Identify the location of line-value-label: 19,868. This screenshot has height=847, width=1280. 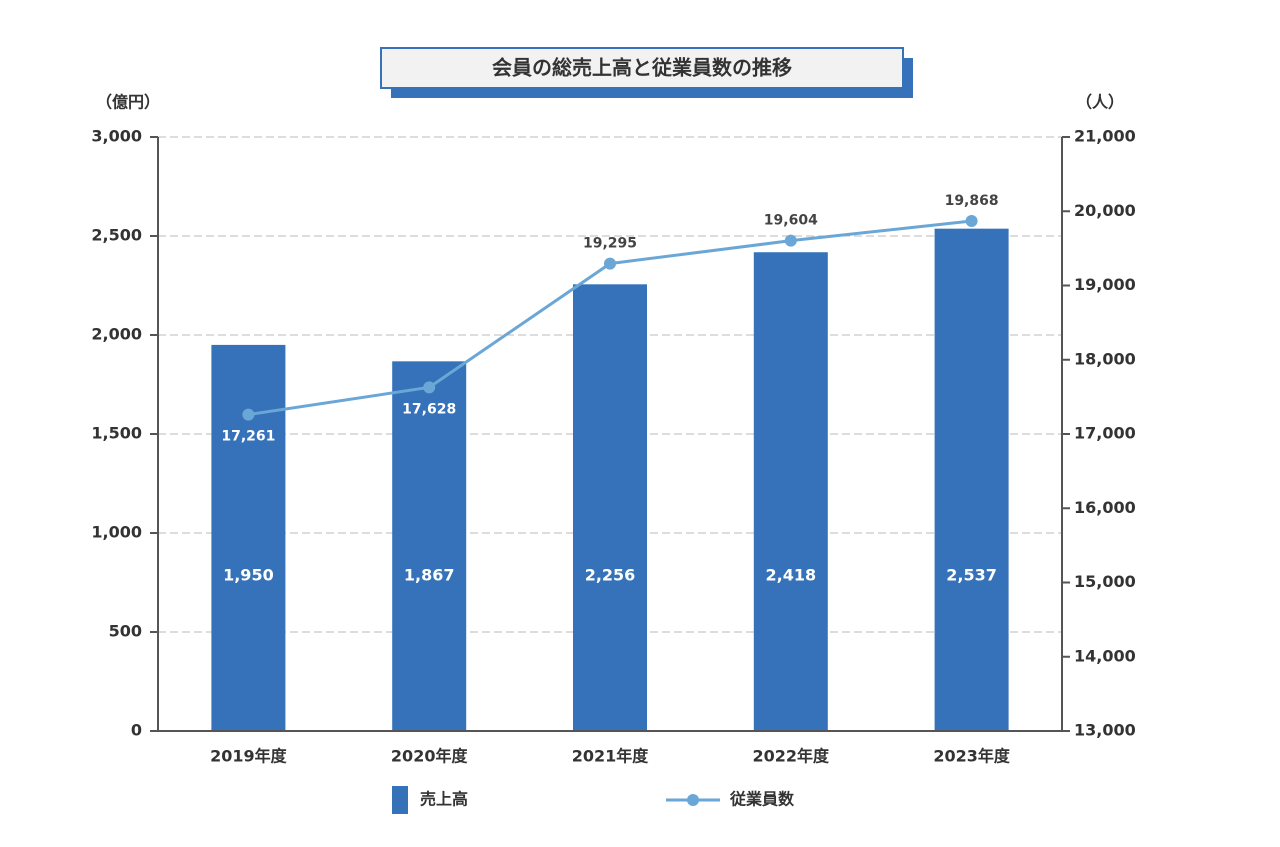
(972, 201).